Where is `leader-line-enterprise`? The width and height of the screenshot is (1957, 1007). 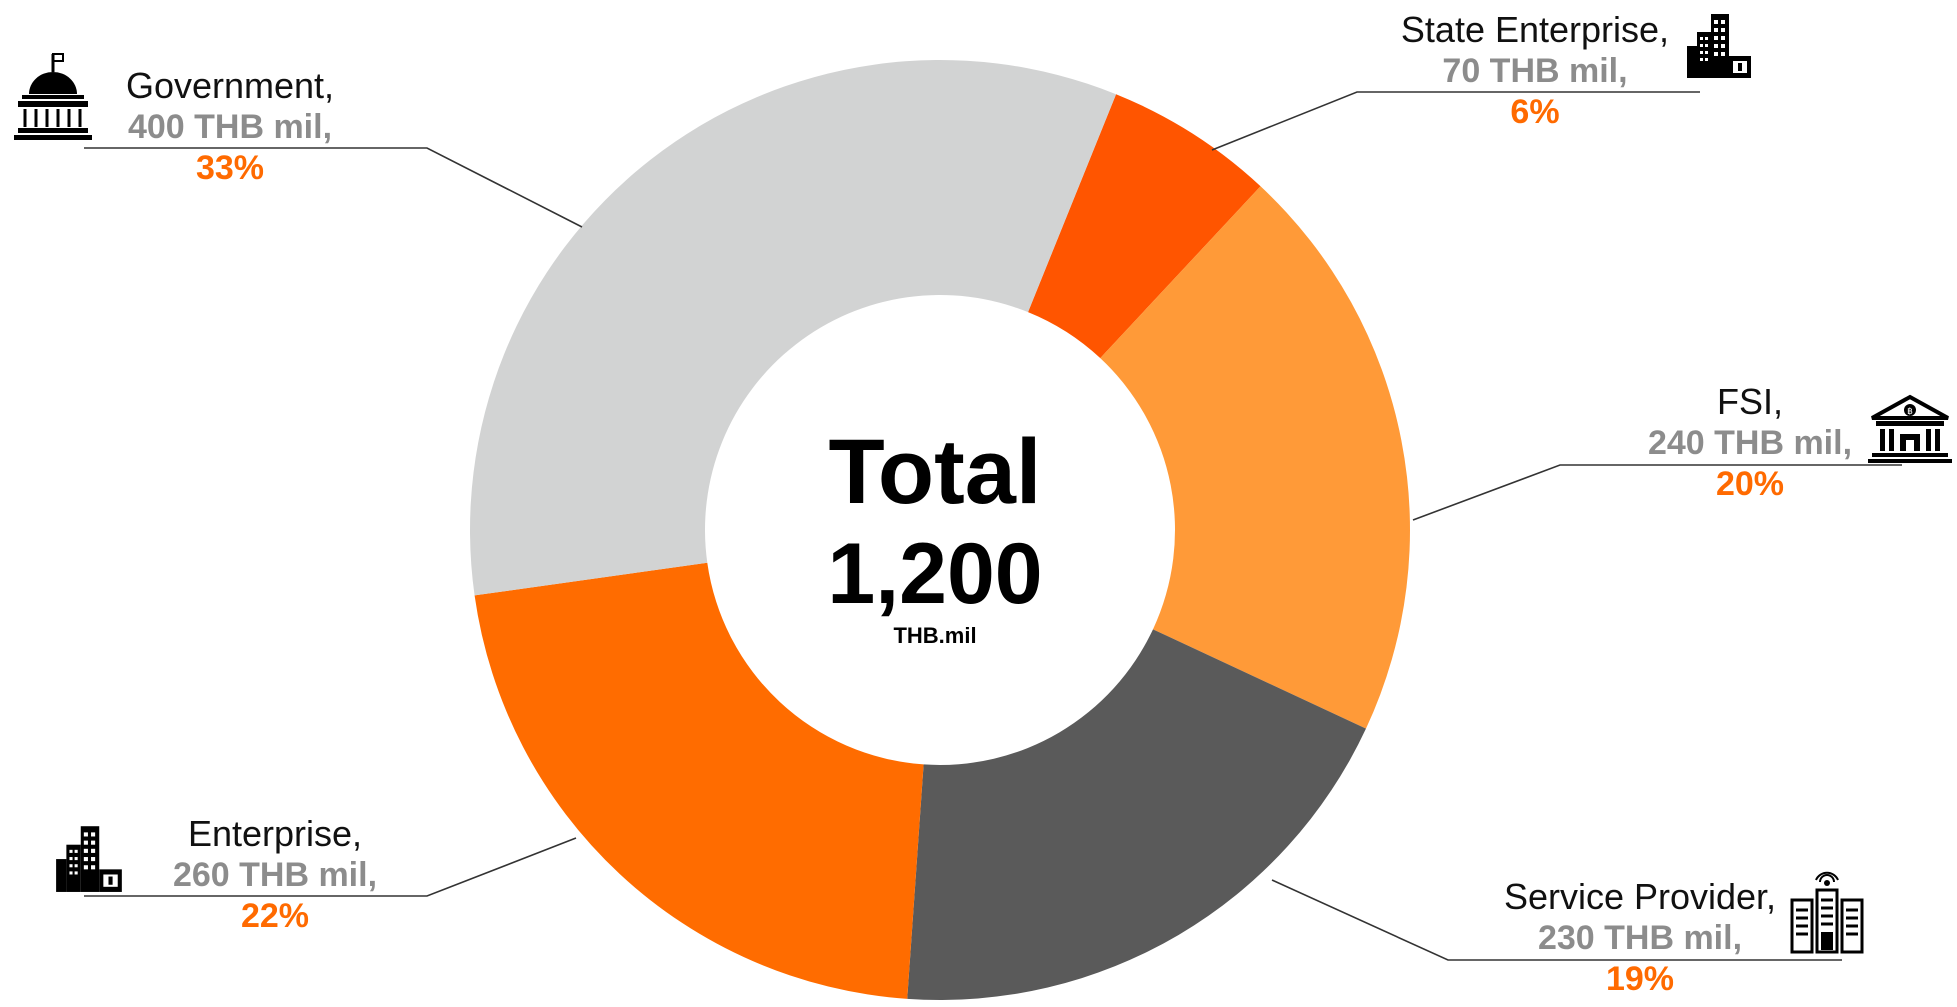
leader-line-enterprise is located at coordinates (330, 867).